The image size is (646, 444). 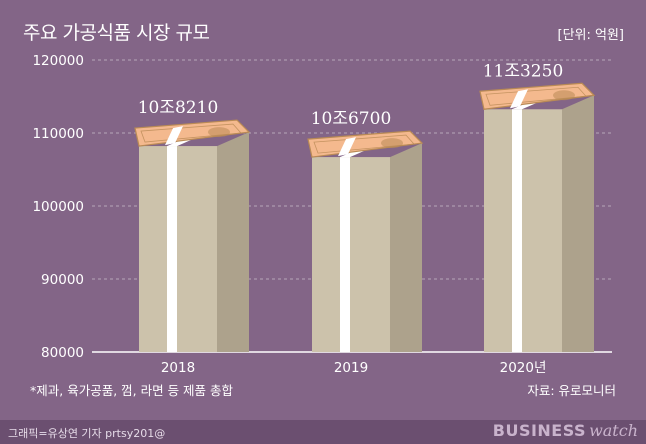 What do you see at coordinates (58, 134) in the screenshot?
I see `y-tick-label: 110000` at bounding box center [58, 134].